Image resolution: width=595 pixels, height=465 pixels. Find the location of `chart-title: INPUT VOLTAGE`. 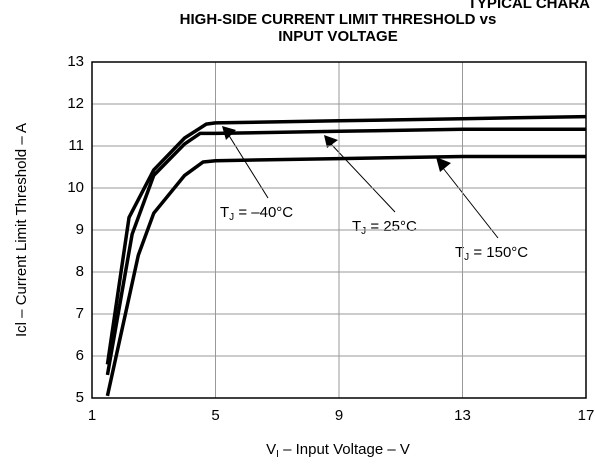

chart-title: INPUT VOLTAGE is located at coordinates (337, 36).